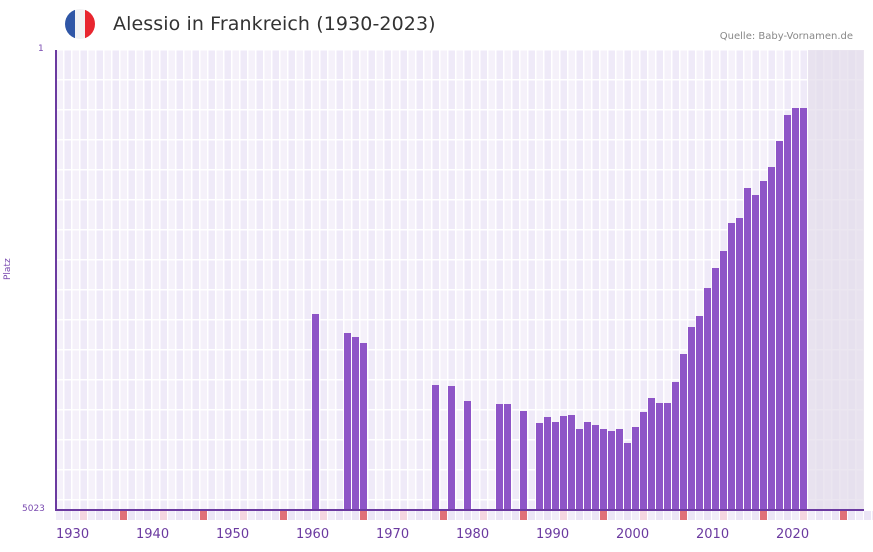  I want to click on bar-2021, so click(787, 312).